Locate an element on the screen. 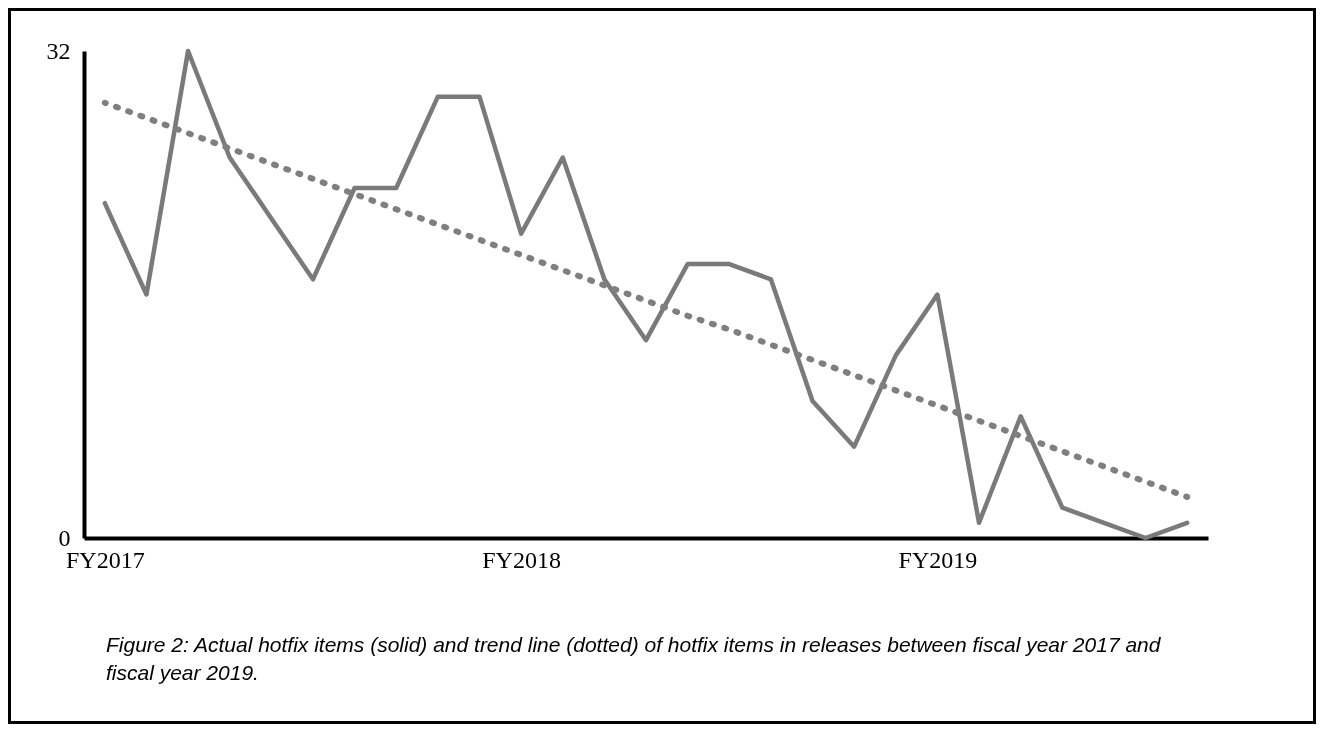 The width and height of the screenshot is (1322, 733). caption: Figure 2: Actual hotfix items (solid) and trend line (dotted) of hotfix items in releases between fiscal year 2017 and fiscal year 2019. is located at coordinates (634, 659).